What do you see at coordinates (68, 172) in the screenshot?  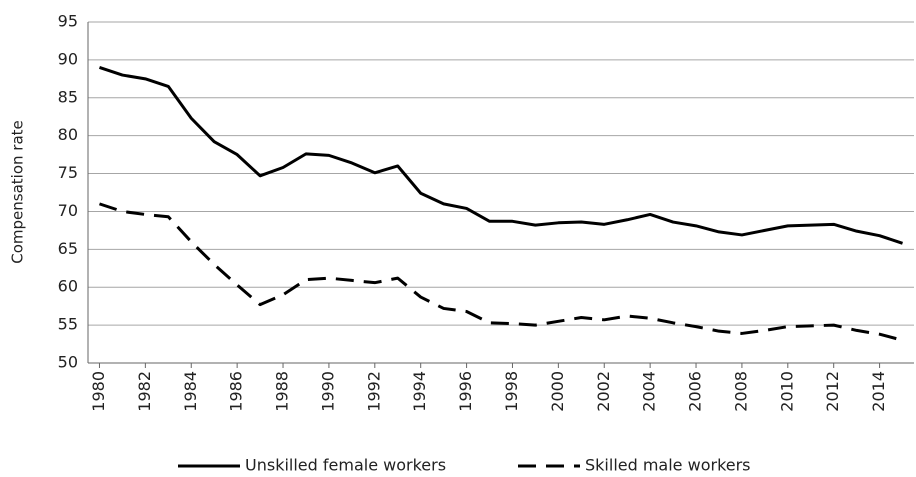 I see `y-tick-label: 75` at bounding box center [68, 172].